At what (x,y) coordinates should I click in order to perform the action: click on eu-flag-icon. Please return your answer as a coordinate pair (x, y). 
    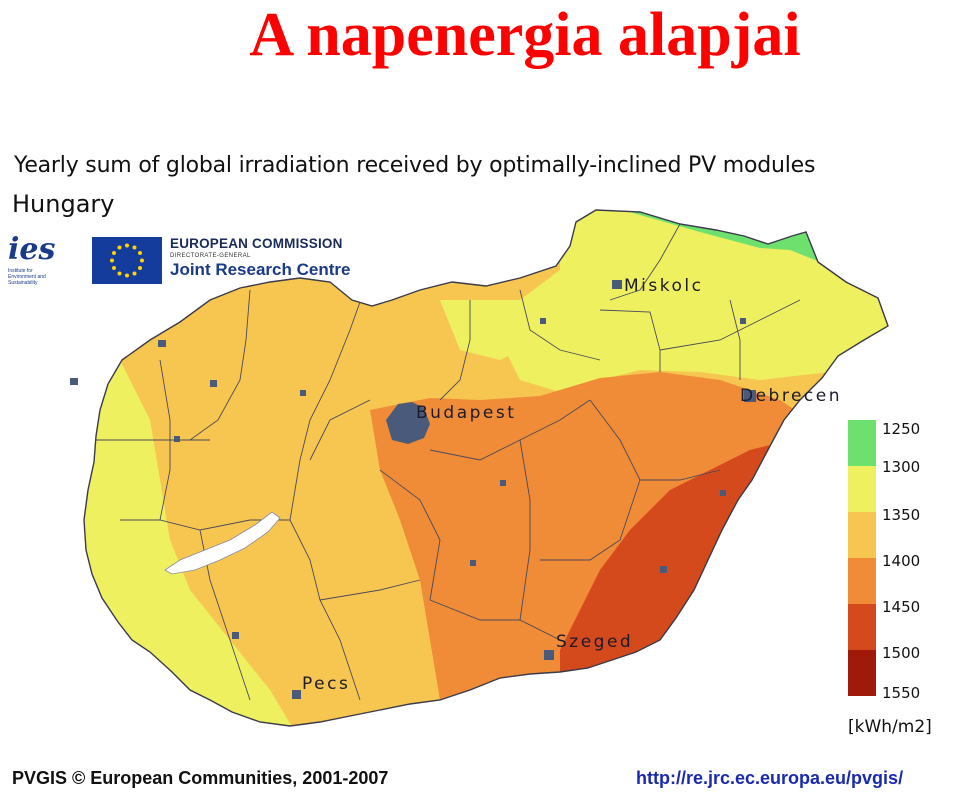
    Looking at the image, I should click on (127, 260).